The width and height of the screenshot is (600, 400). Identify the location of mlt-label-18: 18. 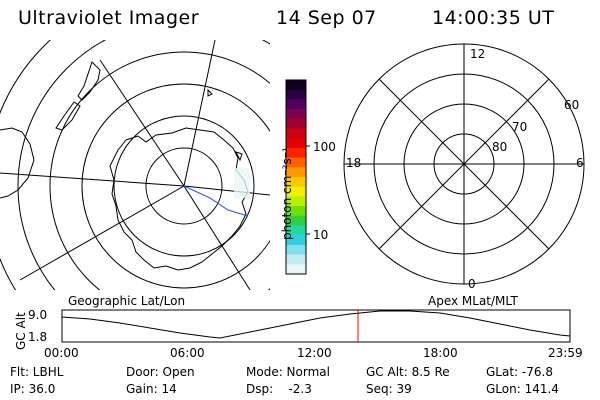
(354, 163).